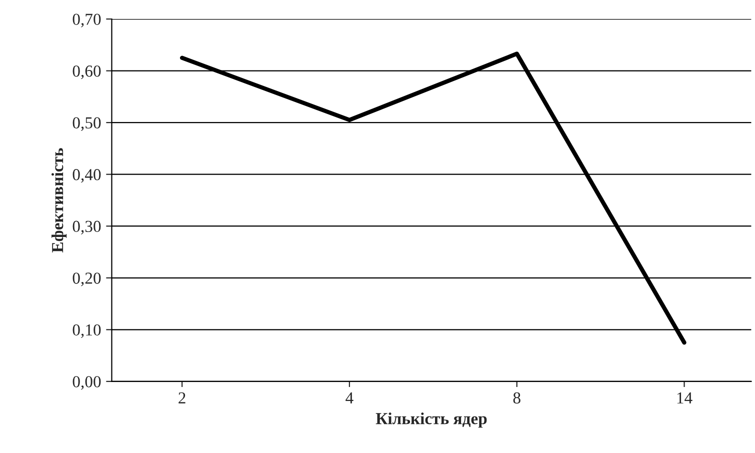 This screenshot has width=755, height=453. What do you see at coordinates (86, 72) in the screenshot?
I see `y-tick-label: 0,60` at bounding box center [86, 72].